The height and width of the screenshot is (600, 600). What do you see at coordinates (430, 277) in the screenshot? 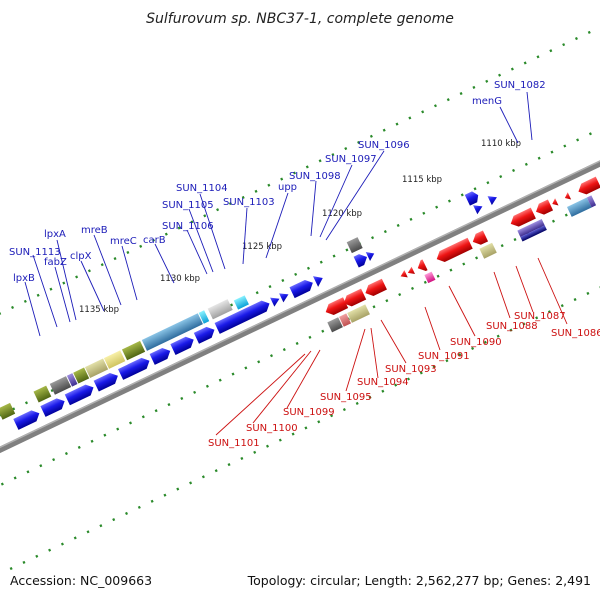
I see `gene-box-pink` at bounding box center [430, 277].